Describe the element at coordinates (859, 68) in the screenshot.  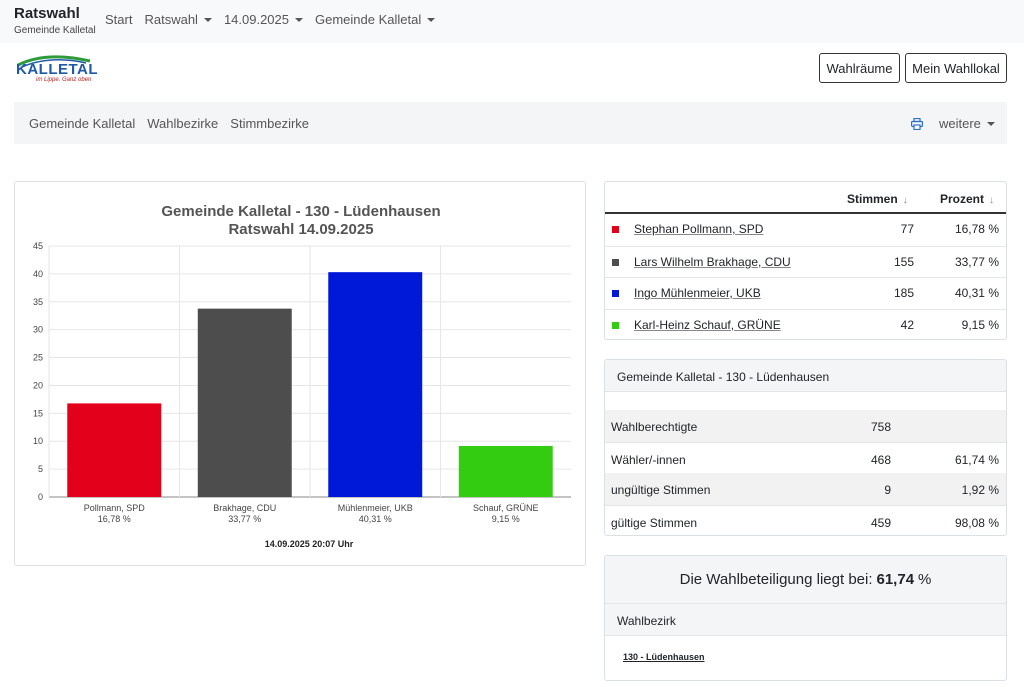
I see `wahlraeume-button: Wahlräume` at that location.